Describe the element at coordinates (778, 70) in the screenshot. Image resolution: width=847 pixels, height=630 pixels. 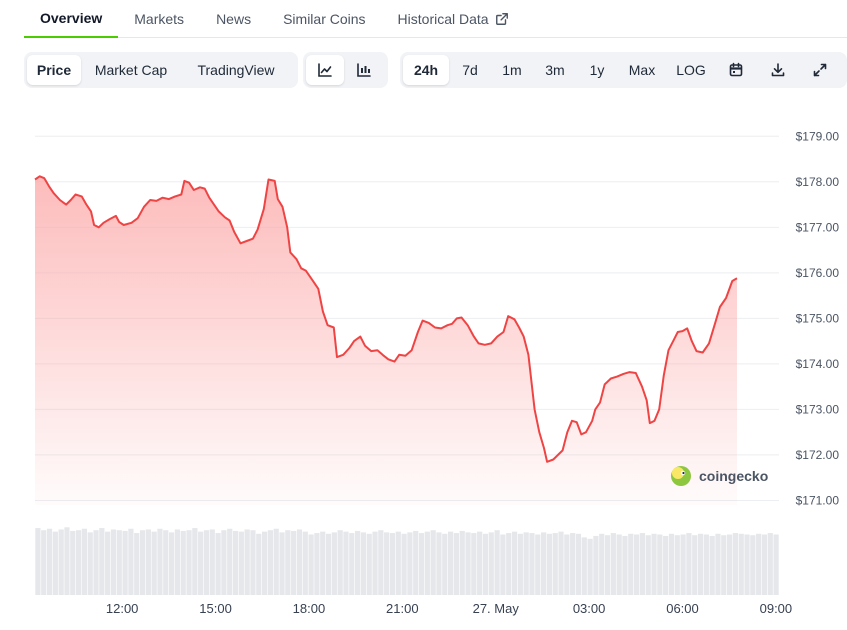
I see `download-button` at that location.